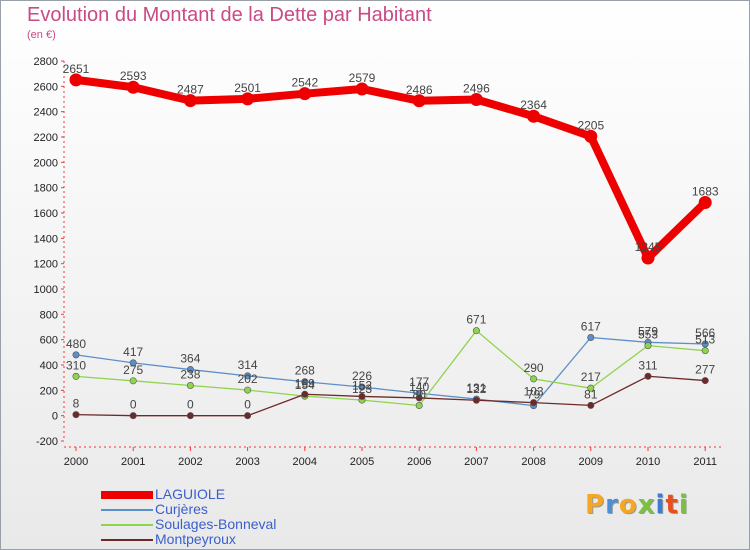 Image resolution: width=750 pixels, height=550 pixels. What do you see at coordinates (248, 365) in the screenshot?
I see `data-label: 314` at bounding box center [248, 365].